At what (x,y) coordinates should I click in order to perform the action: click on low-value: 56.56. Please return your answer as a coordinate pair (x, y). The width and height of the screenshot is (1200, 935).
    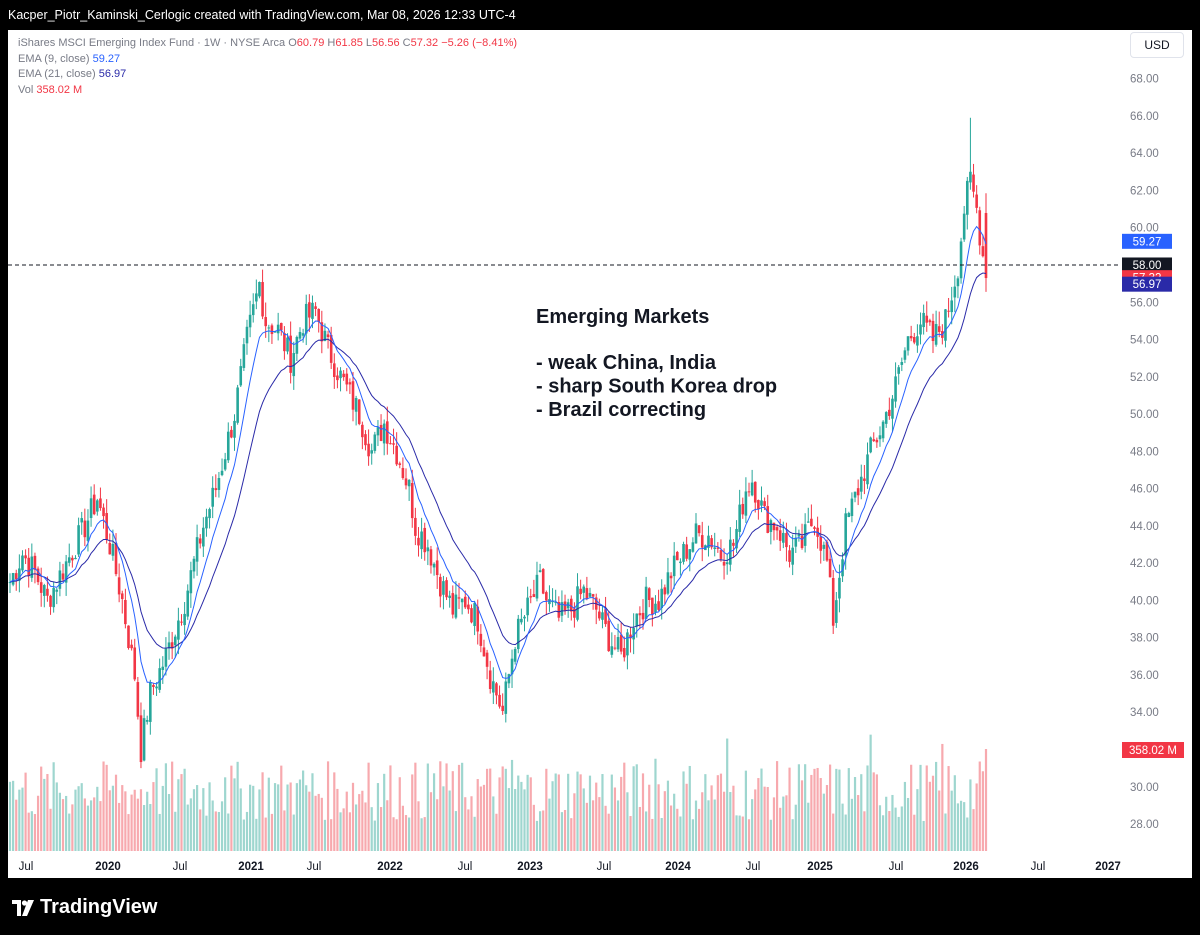
    Looking at the image, I should click on (386, 43).